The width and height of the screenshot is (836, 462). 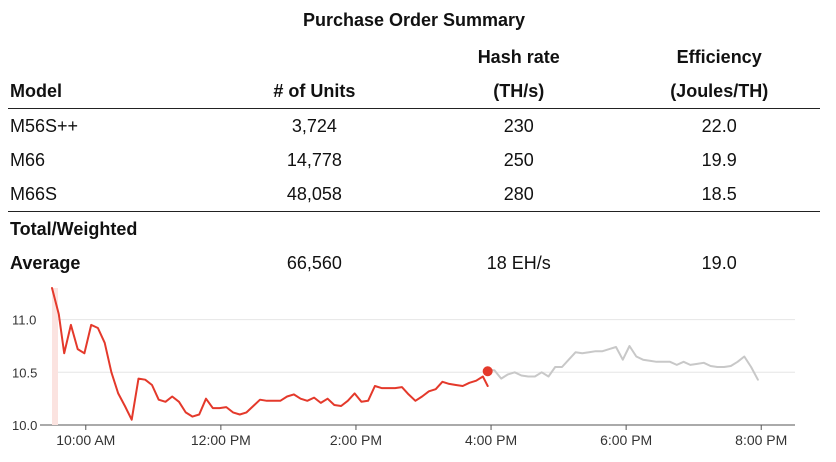 I want to click on highlight-band, so click(x=55, y=356).